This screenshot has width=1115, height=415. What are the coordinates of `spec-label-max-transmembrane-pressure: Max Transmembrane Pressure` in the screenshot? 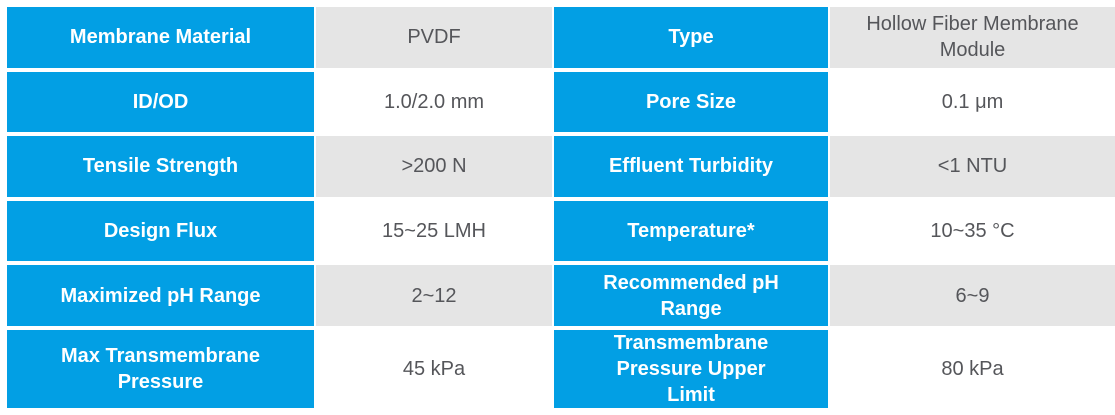 It's located at (160, 368).